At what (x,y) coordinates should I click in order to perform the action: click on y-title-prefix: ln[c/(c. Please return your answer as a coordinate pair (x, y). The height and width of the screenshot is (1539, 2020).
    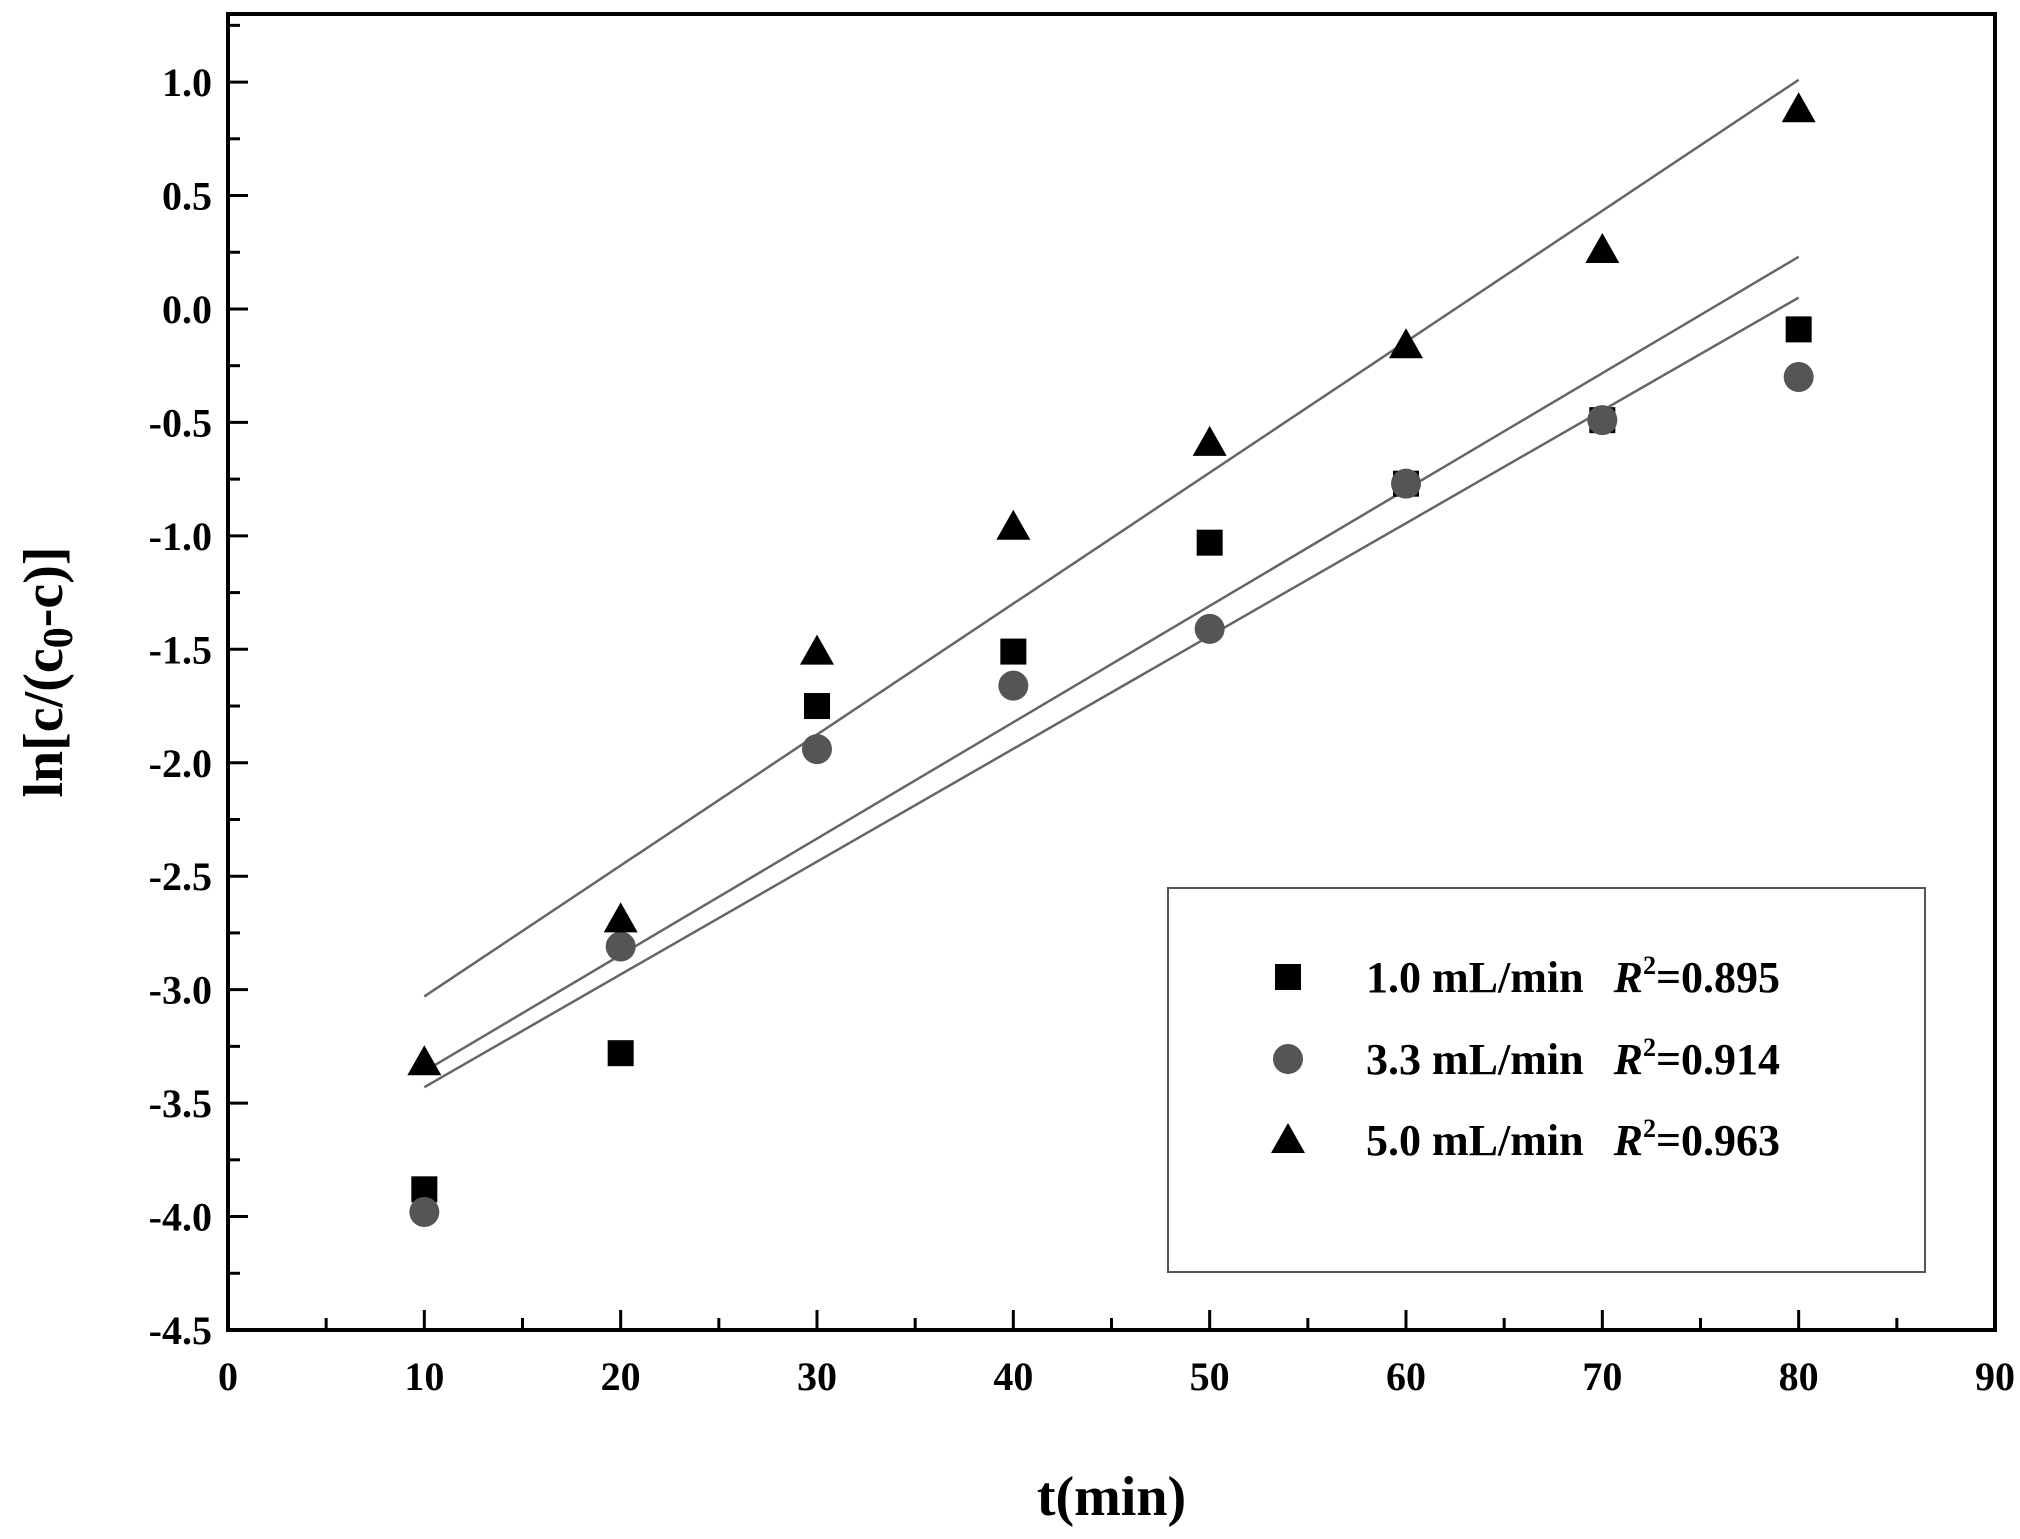
    Looking at the image, I should click on (44, 722).